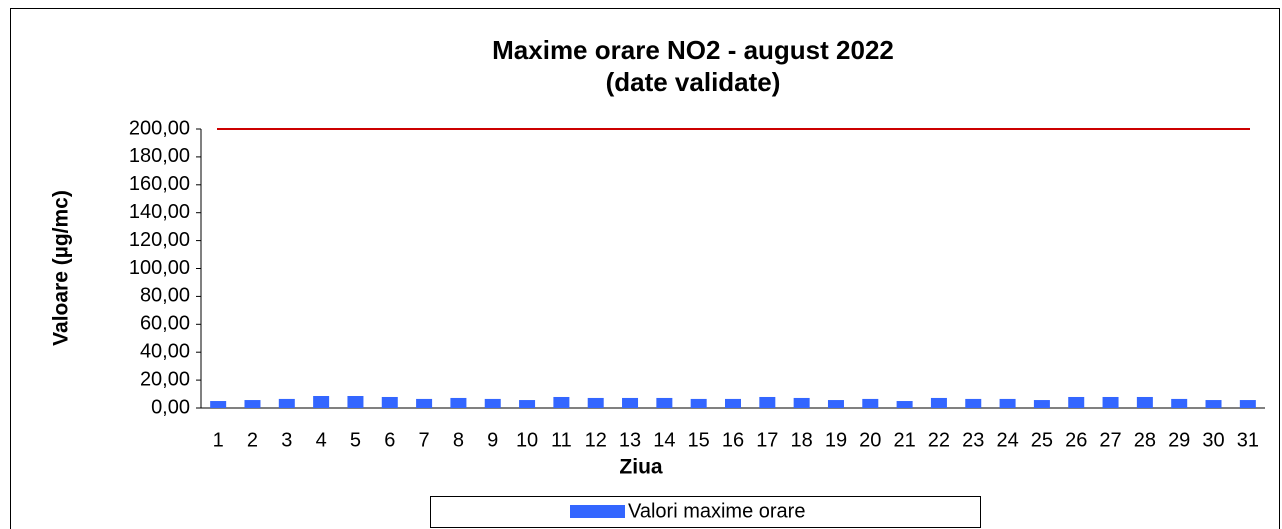 The height and width of the screenshot is (529, 1282). Describe the element at coordinates (1213, 440) in the screenshot. I see `x-tick-label: 30` at that location.